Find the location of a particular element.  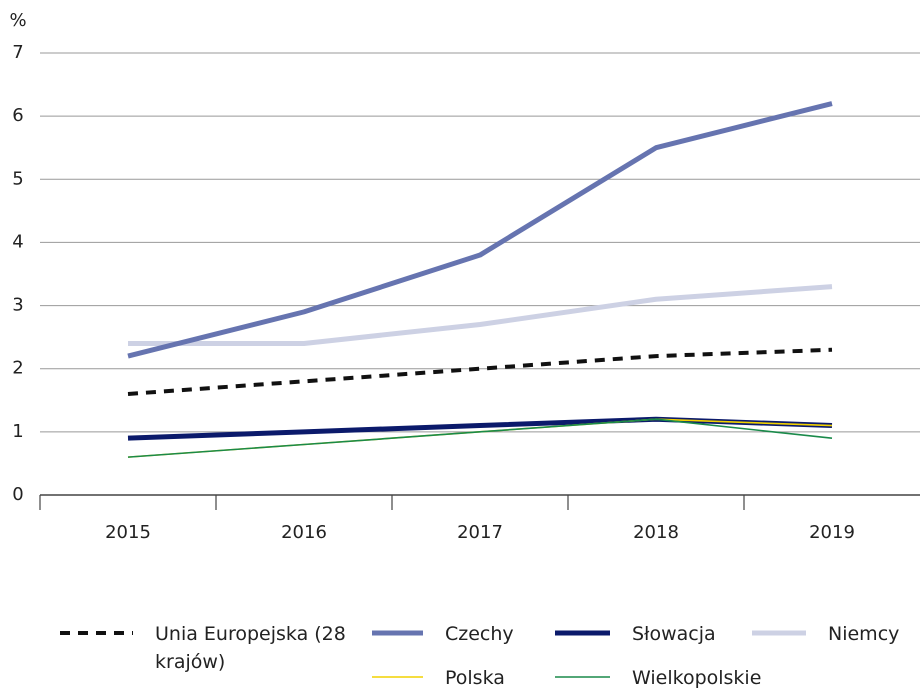

y-tick-label: 2 is located at coordinates (17, 368).